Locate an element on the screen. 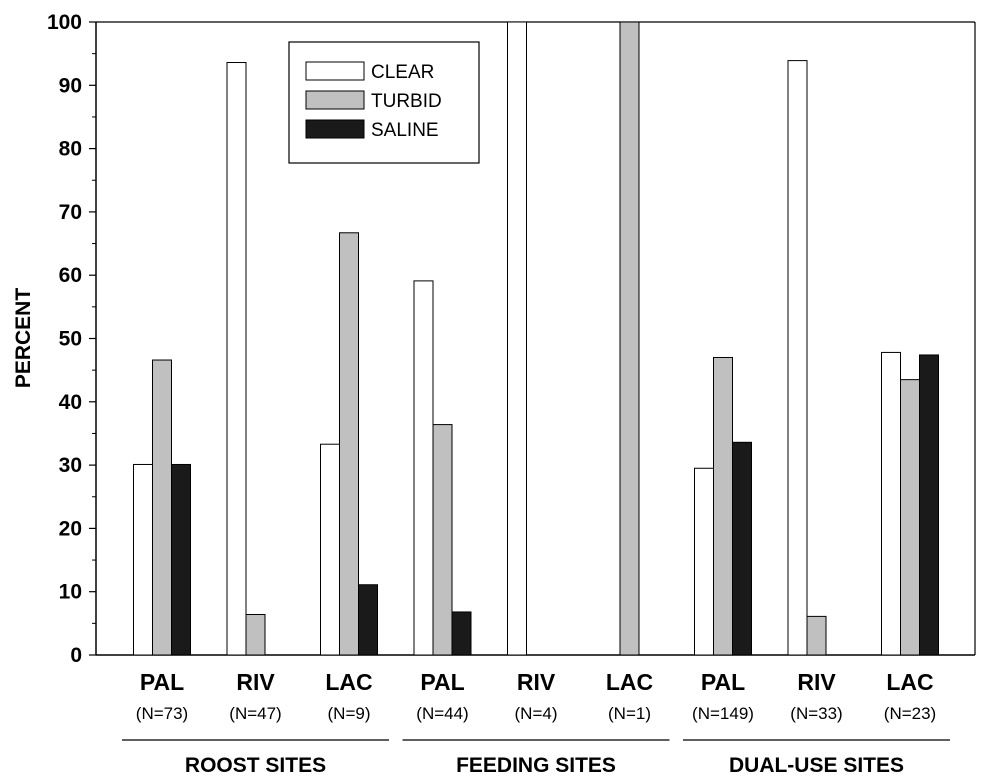 This screenshot has width=988, height=778. y-tick-label: 70 is located at coordinates (70, 212).